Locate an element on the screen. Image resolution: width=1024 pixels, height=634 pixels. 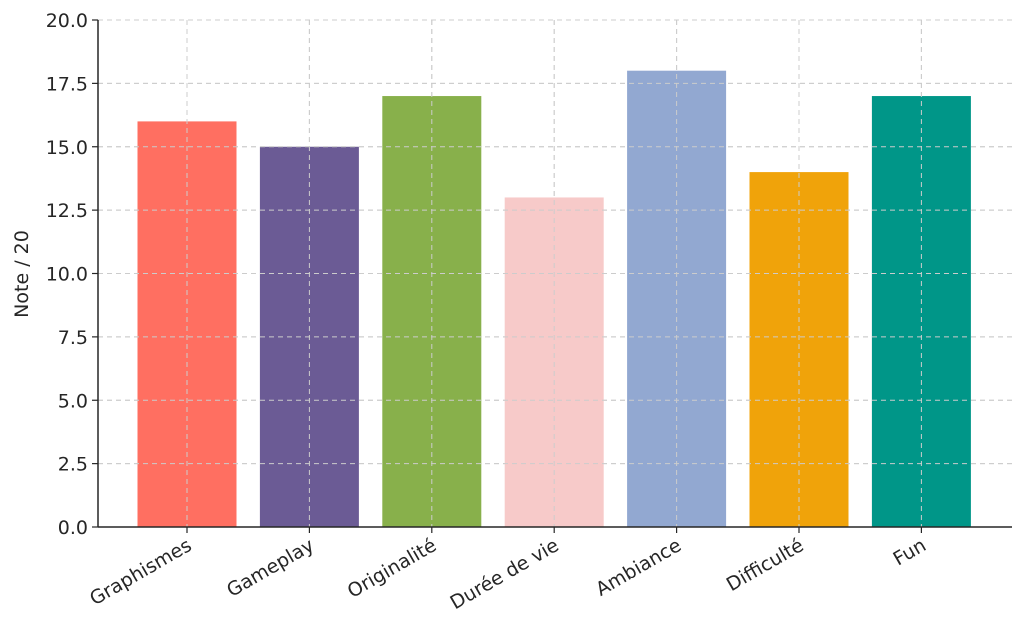
y-tick-label: 2.5 is located at coordinates (73, 465).